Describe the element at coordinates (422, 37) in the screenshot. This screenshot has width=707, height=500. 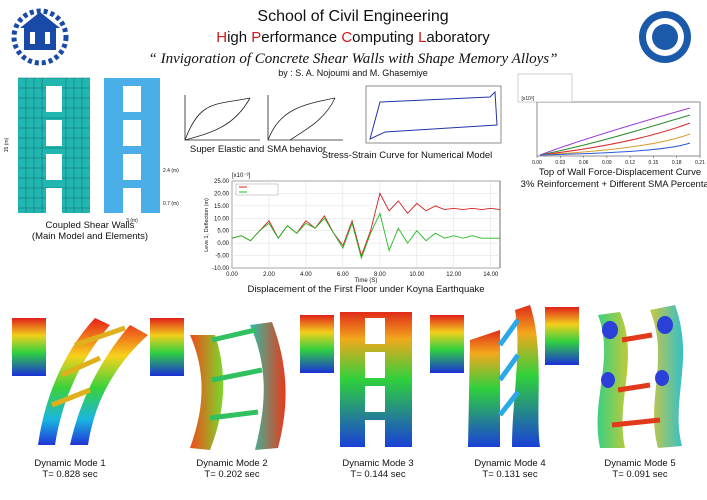
I see `lab-initial: L` at that location.